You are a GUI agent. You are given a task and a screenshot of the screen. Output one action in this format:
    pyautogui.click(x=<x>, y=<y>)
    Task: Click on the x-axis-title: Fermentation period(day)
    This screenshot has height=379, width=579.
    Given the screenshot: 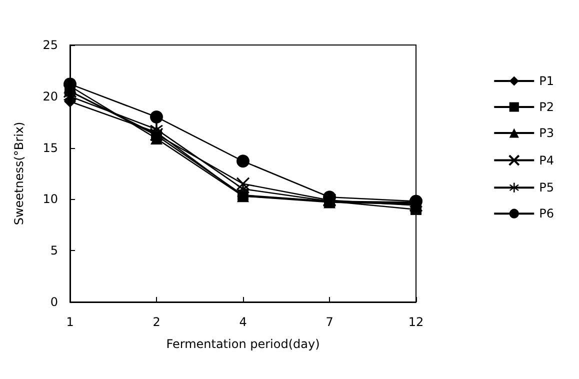 What is the action you would take?
    pyautogui.click(x=243, y=344)
    